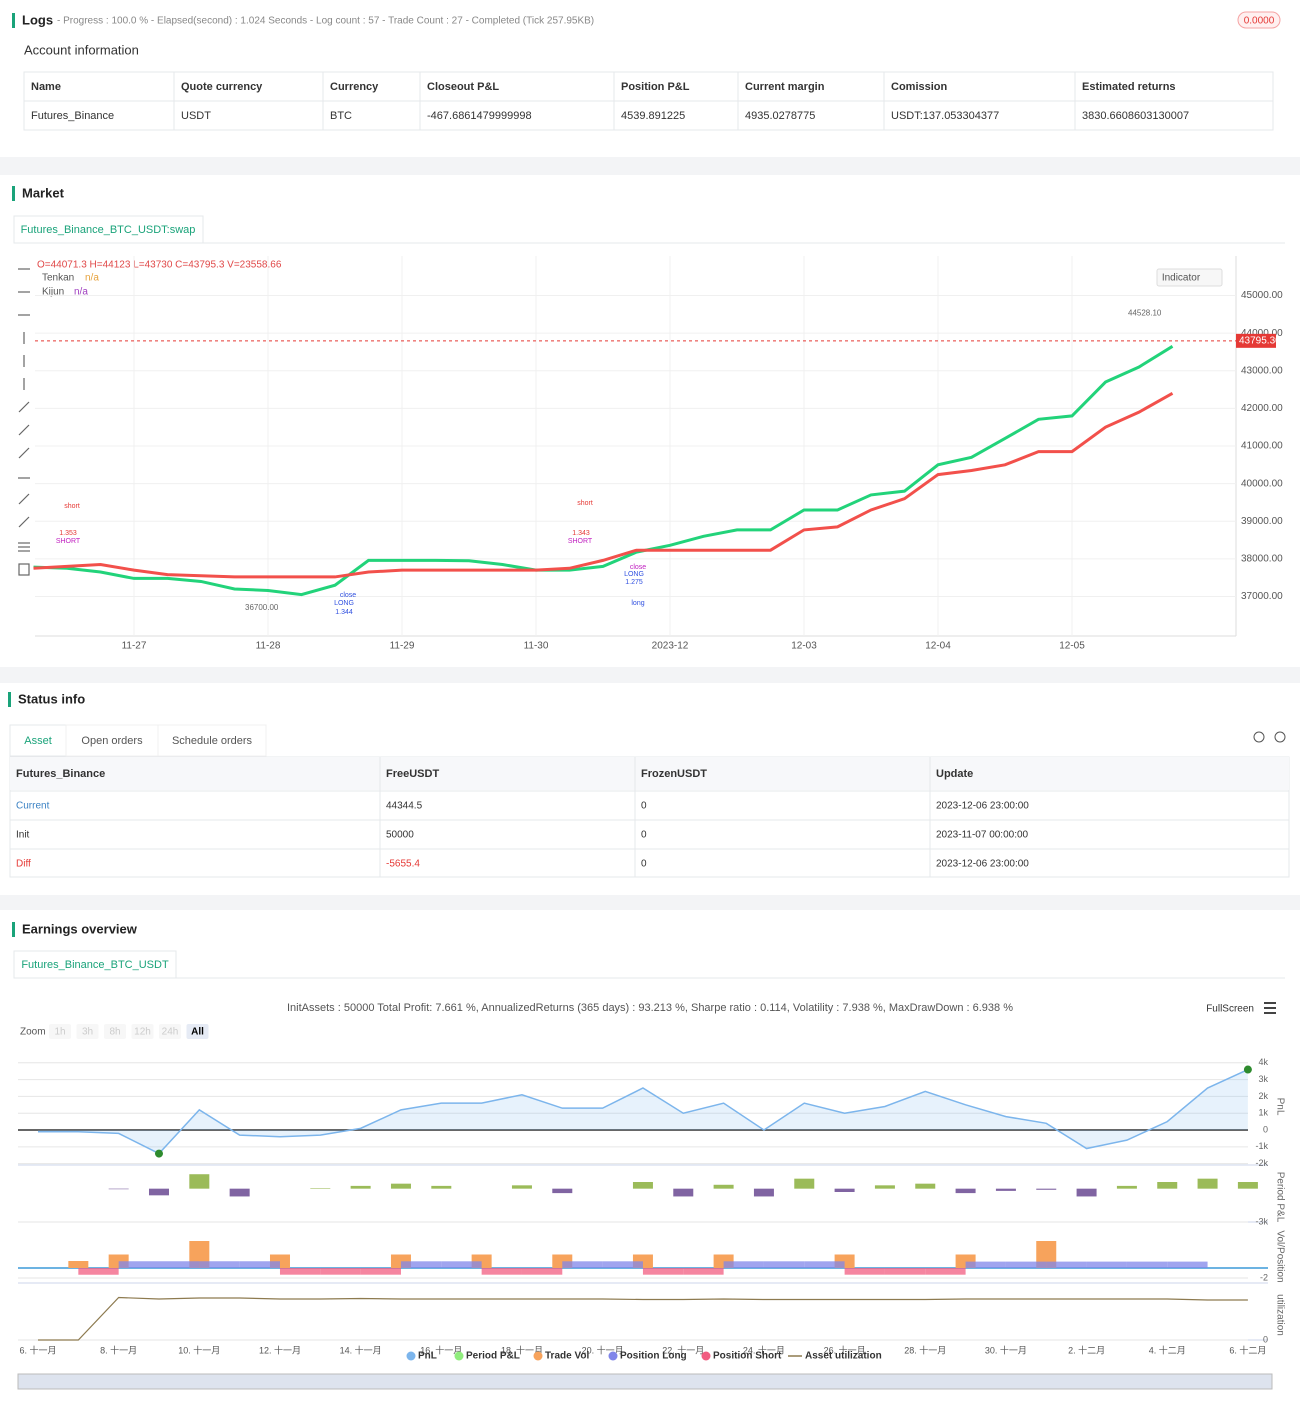  What do you see at coordinates (268, 646) in the screenshot?
I see `x-tick-label: 11-28` at bounding box center [268, 646].